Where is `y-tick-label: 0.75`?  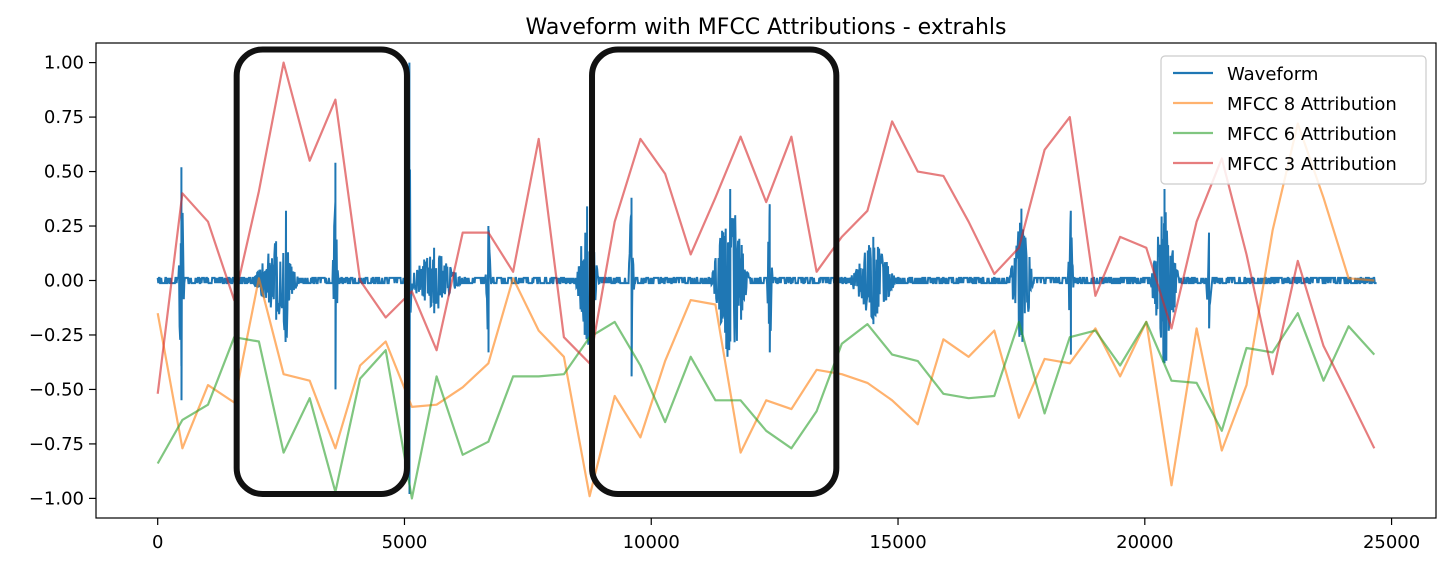 y-tick-label: 0.75 is located at coordinates (64, 117).